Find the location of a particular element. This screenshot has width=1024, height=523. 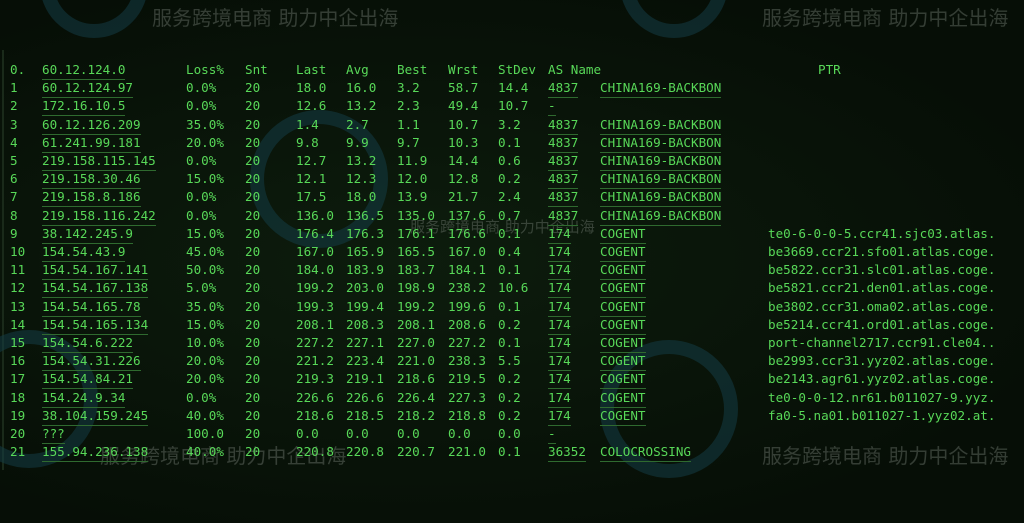

cell-host: 172.16.10.5 is located at coordinates (84, 107).